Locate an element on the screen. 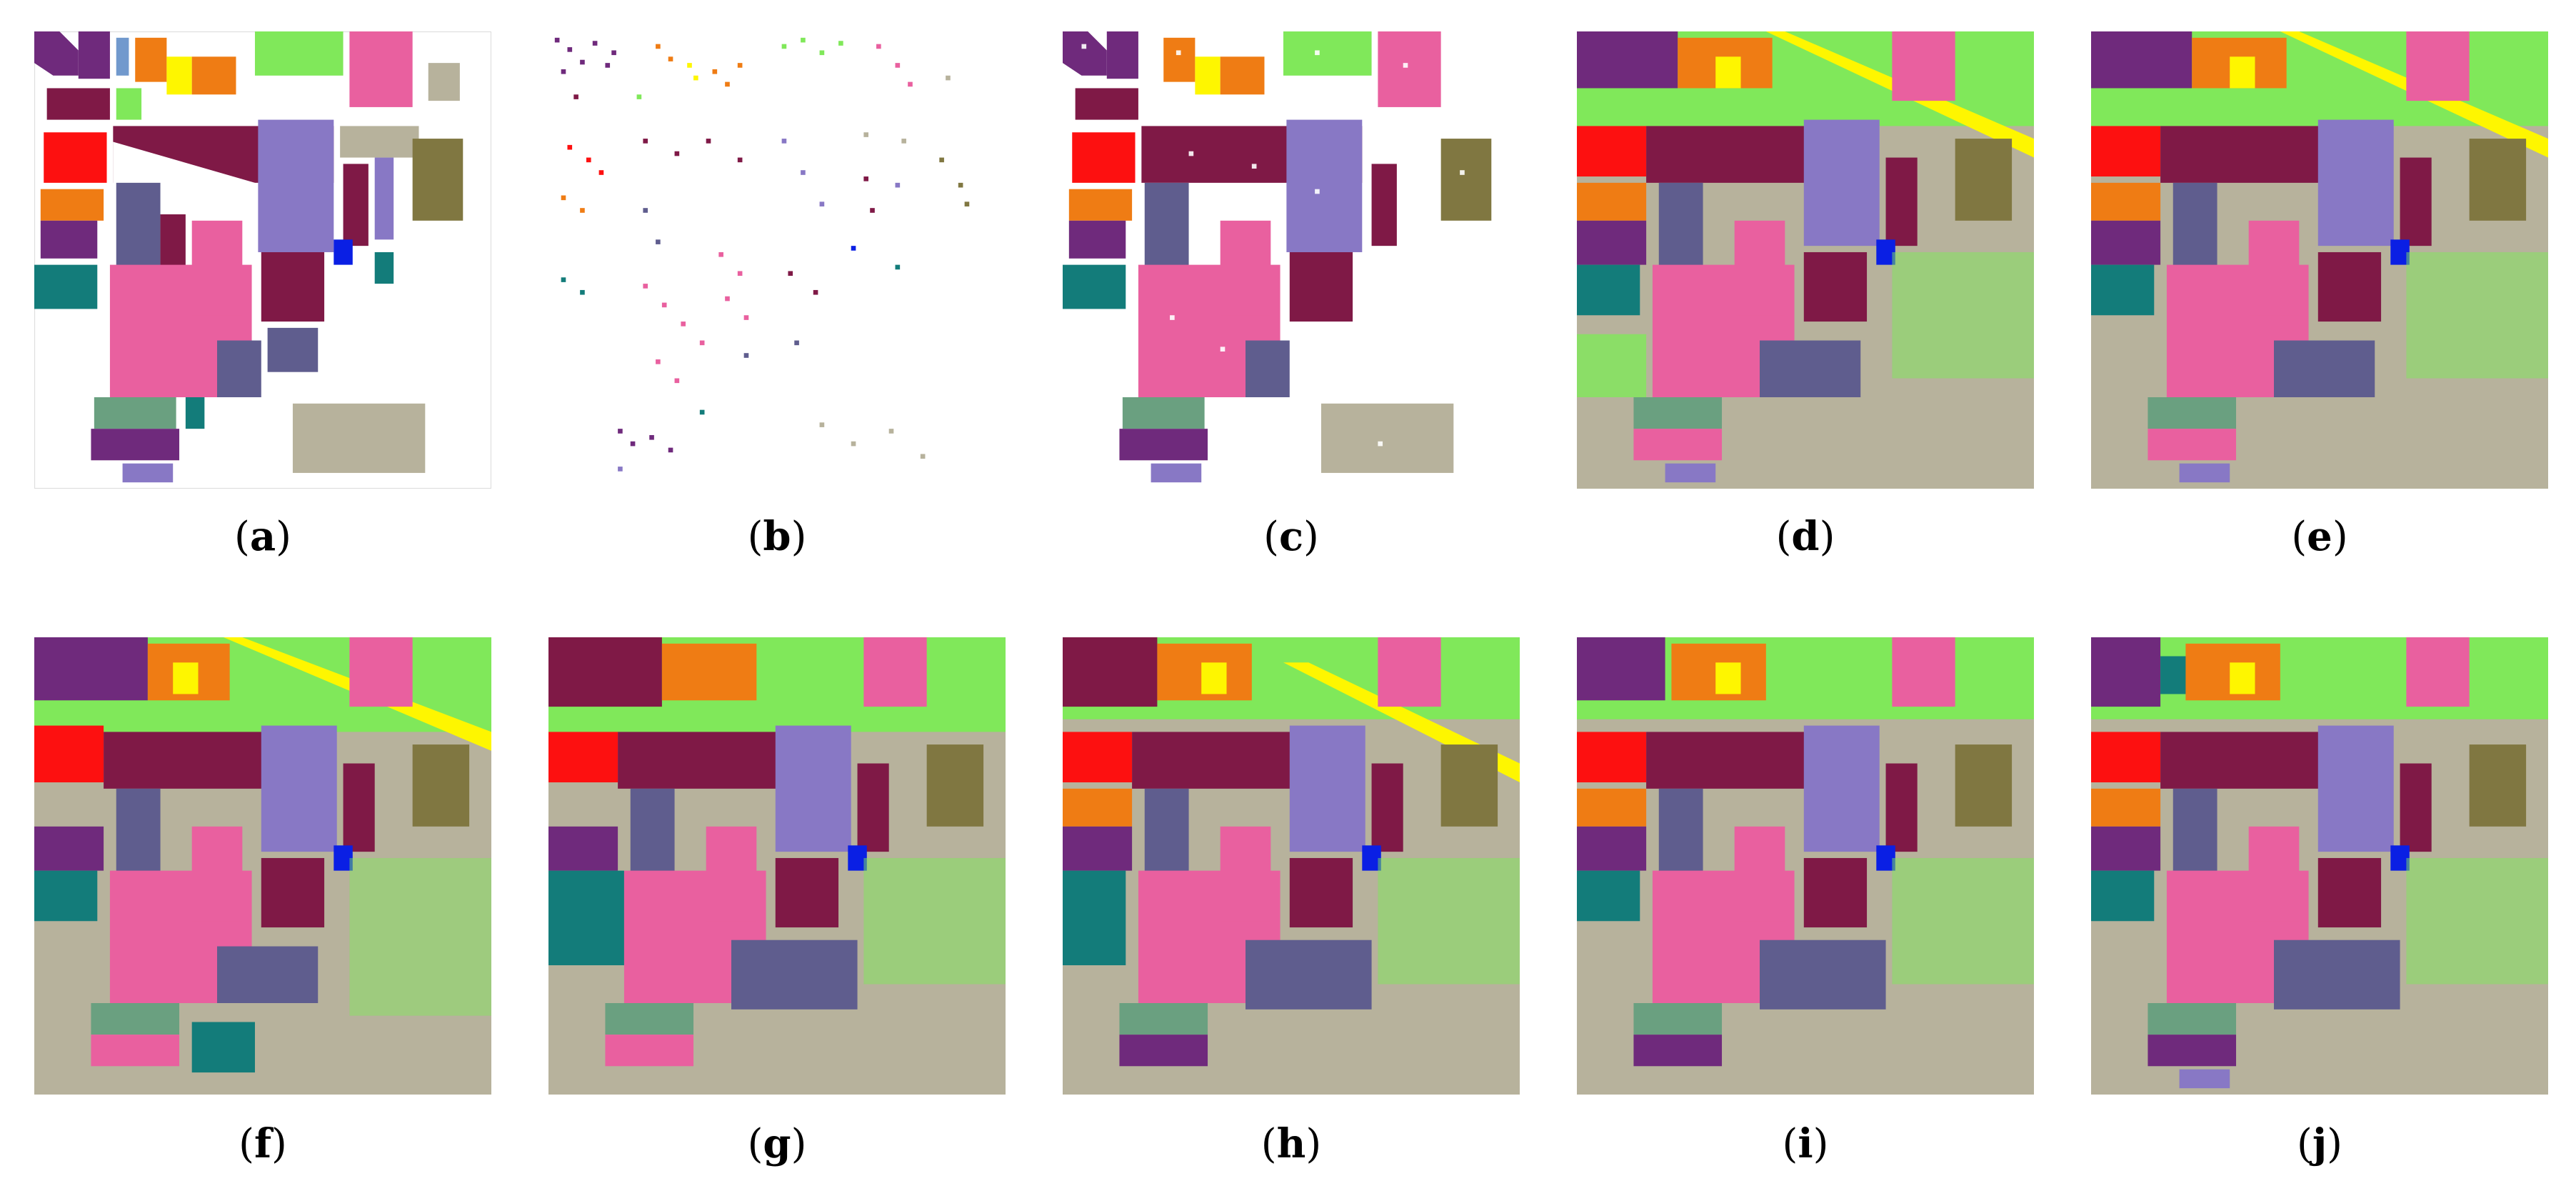 Image resolution: width=2576 pixels, height=1201 pixels. panel-c-test-samples-map is located at coordinates (1291, 260).